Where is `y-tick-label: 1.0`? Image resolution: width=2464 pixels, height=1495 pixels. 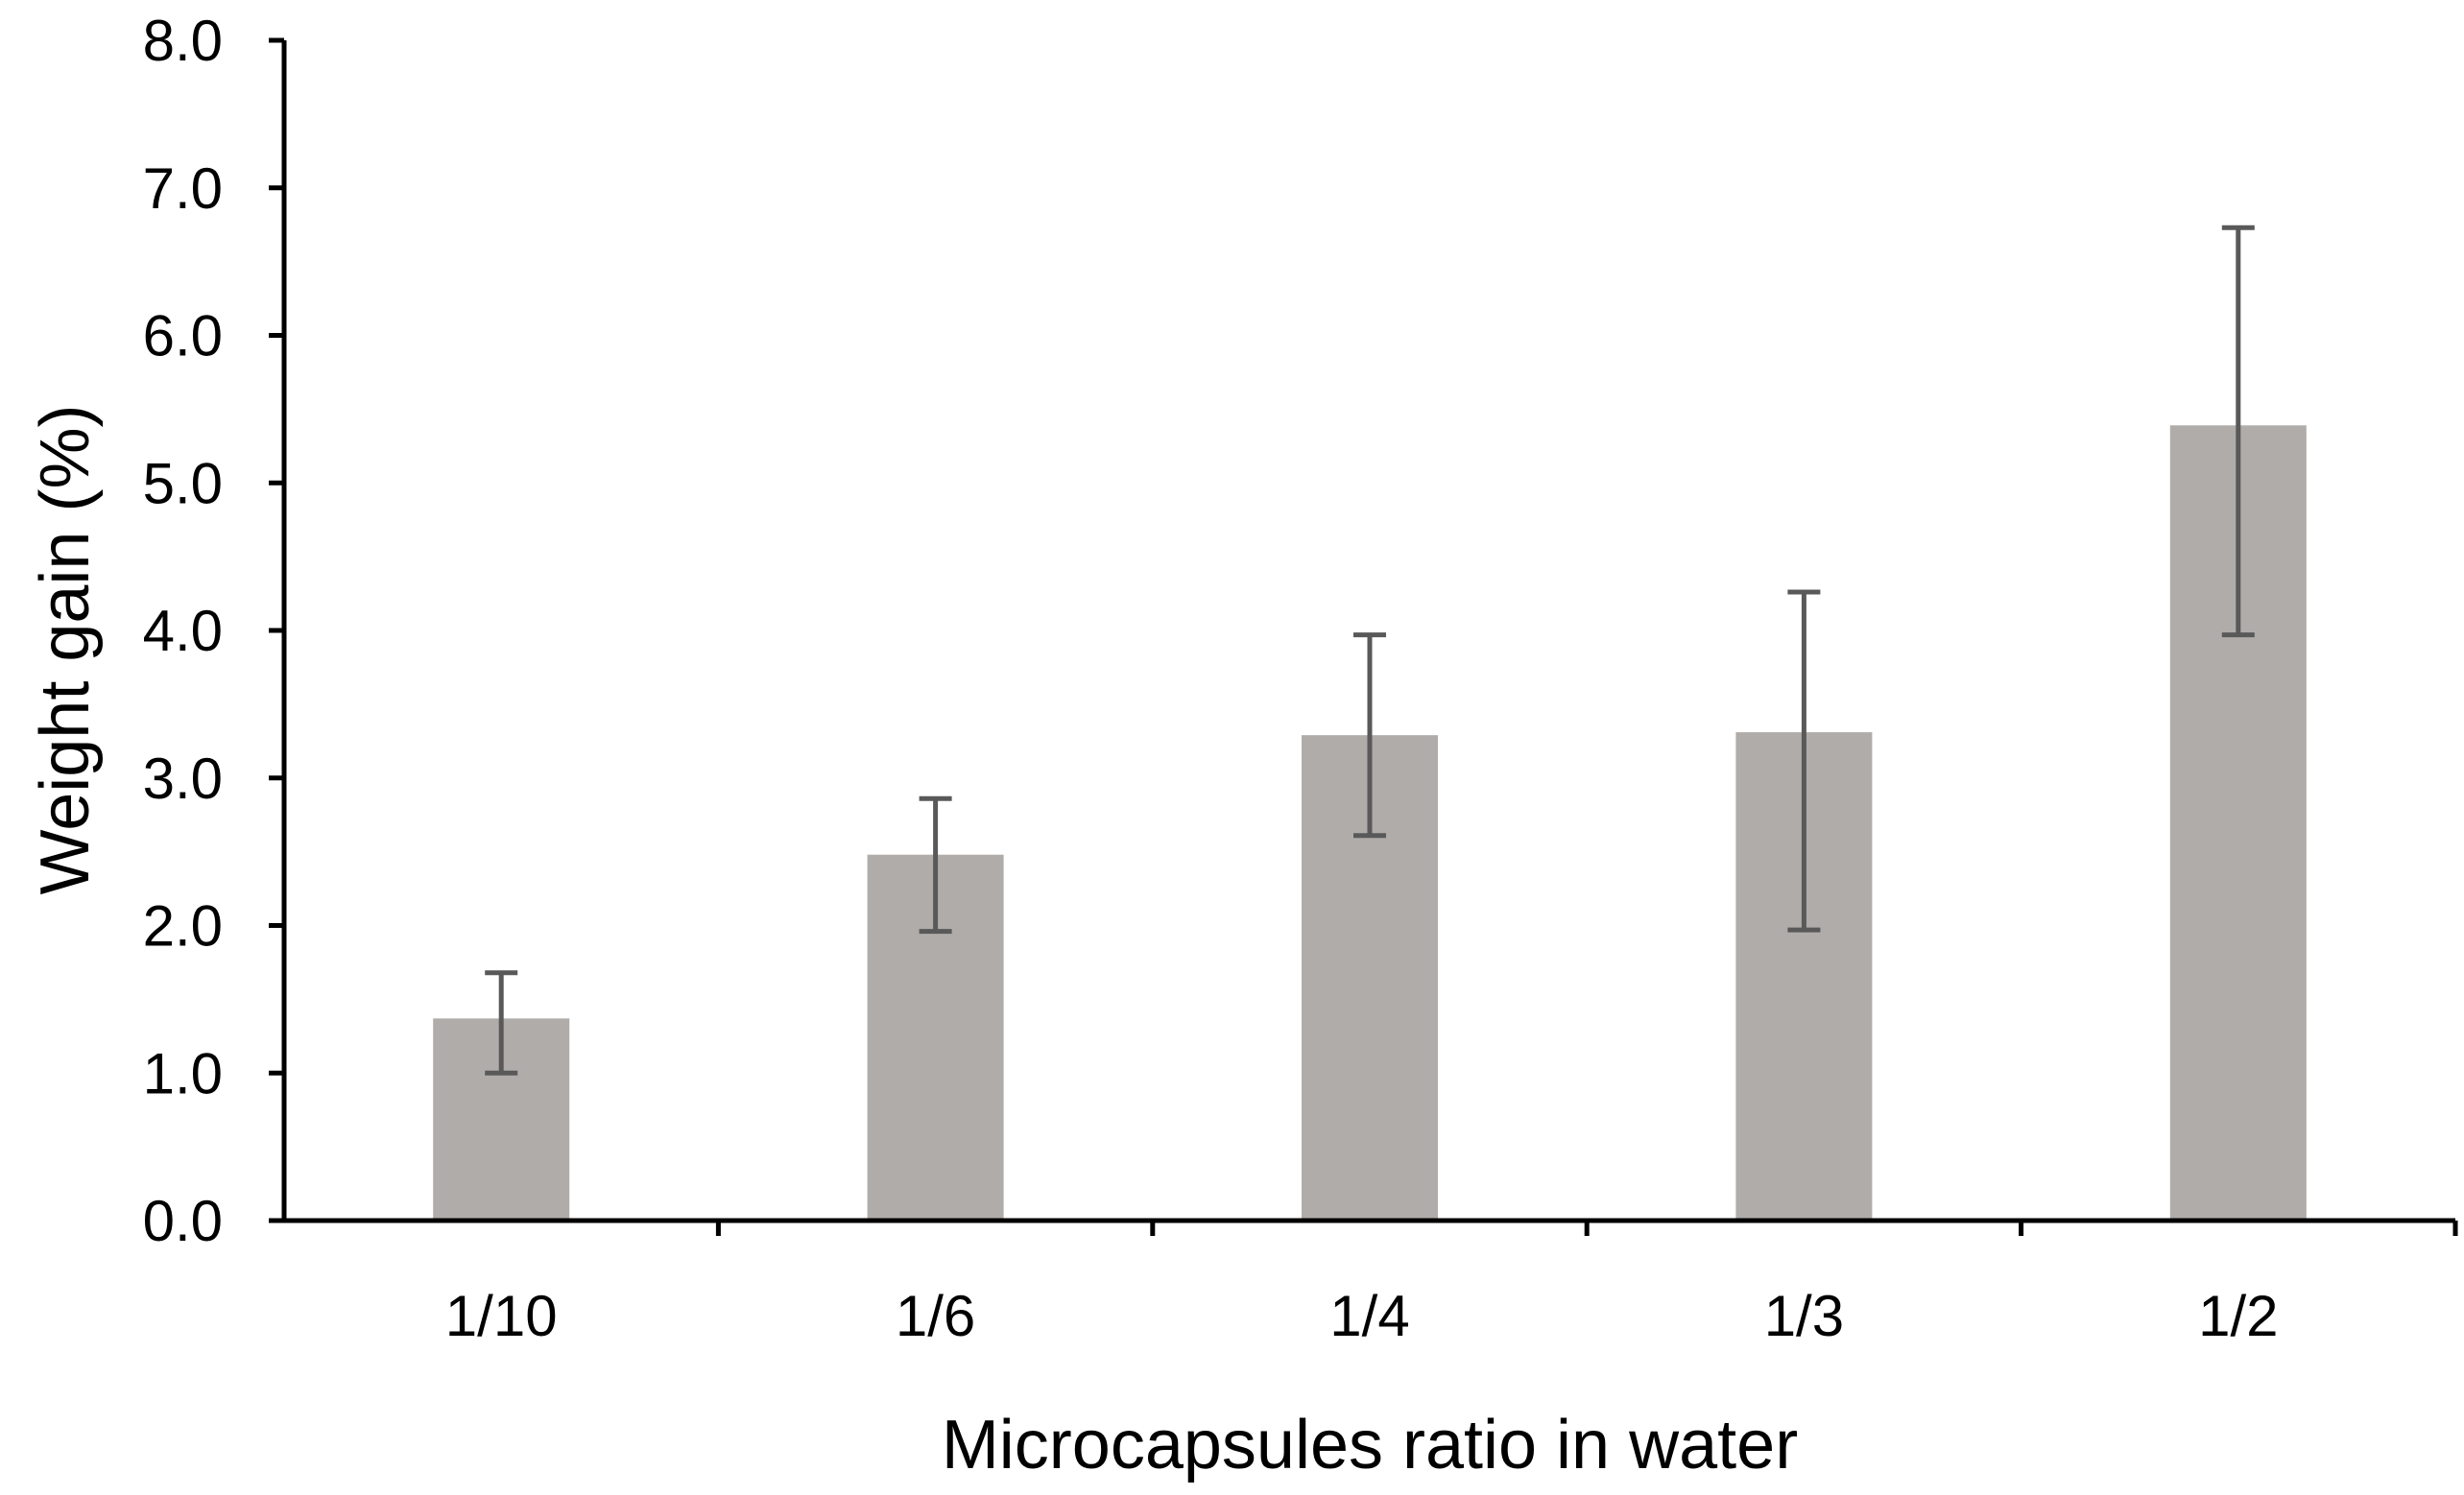
y-tick-label: 1.0 is located at coordinates (183, 1073).